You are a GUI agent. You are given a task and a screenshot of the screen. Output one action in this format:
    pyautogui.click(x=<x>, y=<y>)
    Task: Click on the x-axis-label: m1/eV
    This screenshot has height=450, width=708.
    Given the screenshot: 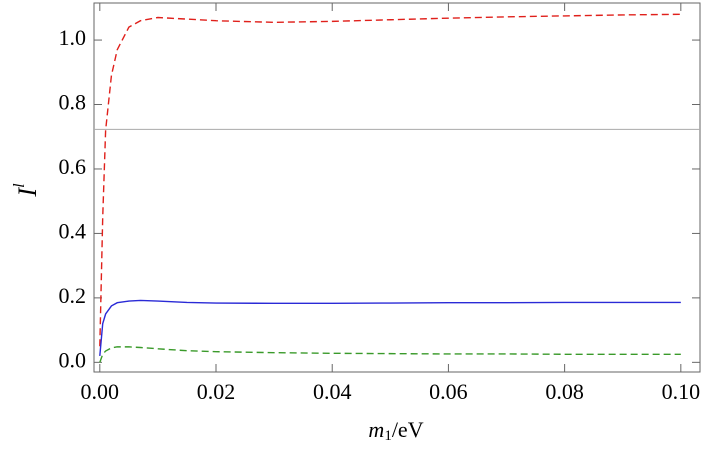 What is the action you would take?
    pyautogui.click(x=395, y=430)
    